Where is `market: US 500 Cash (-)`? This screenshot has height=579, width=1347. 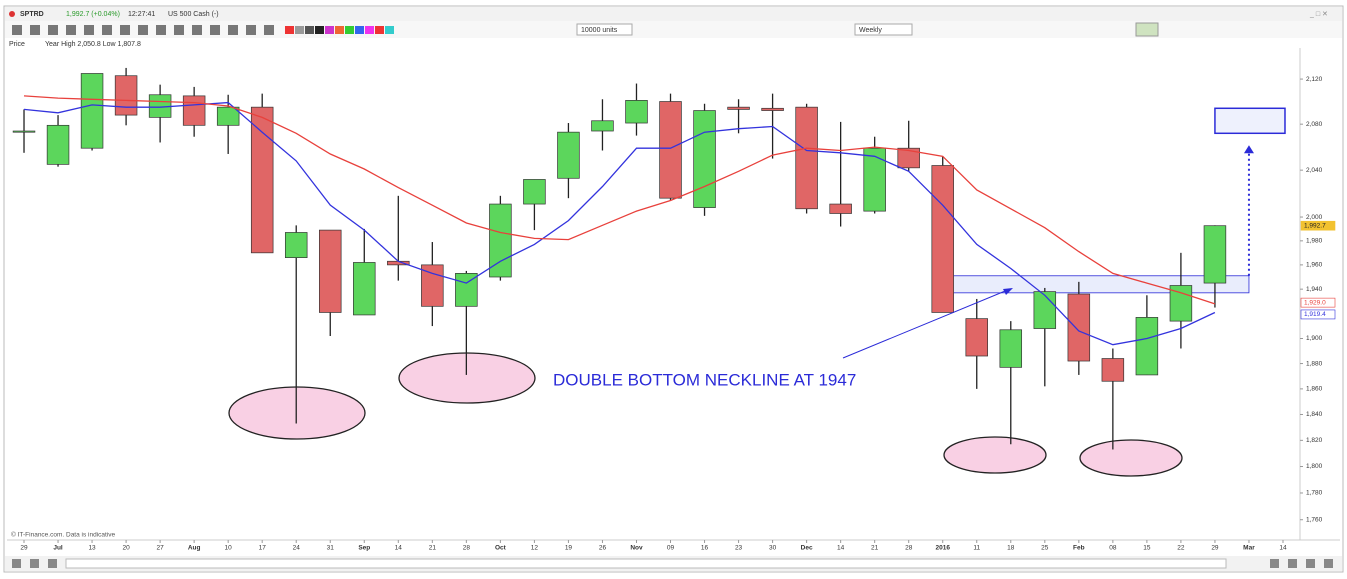 market: US 500 Cash (-) is located at coordinates (193, 14).